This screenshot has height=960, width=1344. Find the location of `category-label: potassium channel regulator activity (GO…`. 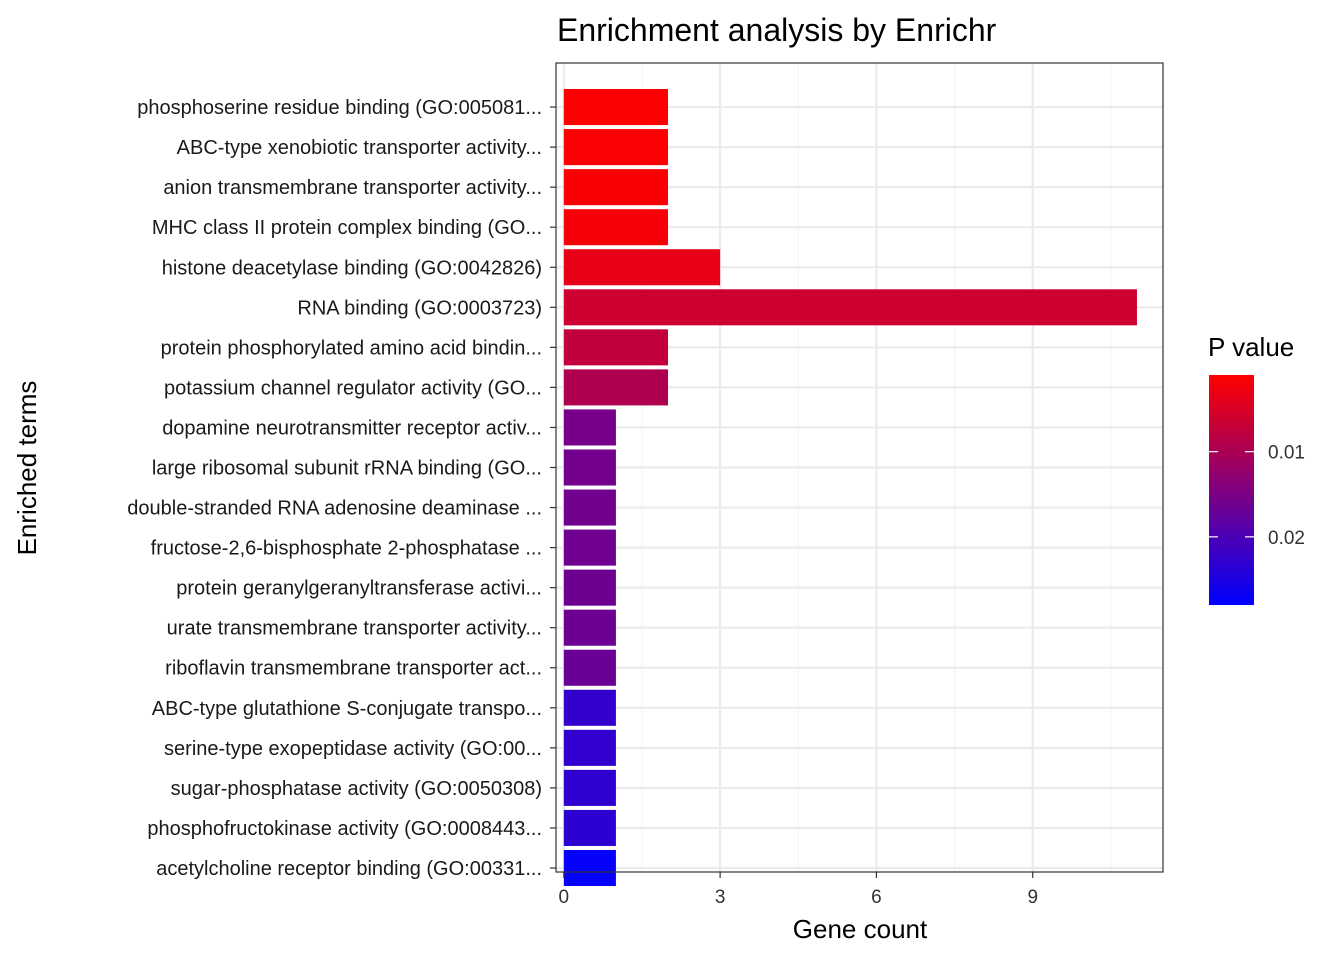

category-label: potassium channel regulator activity (GO… is located at coordinates (353, 388).